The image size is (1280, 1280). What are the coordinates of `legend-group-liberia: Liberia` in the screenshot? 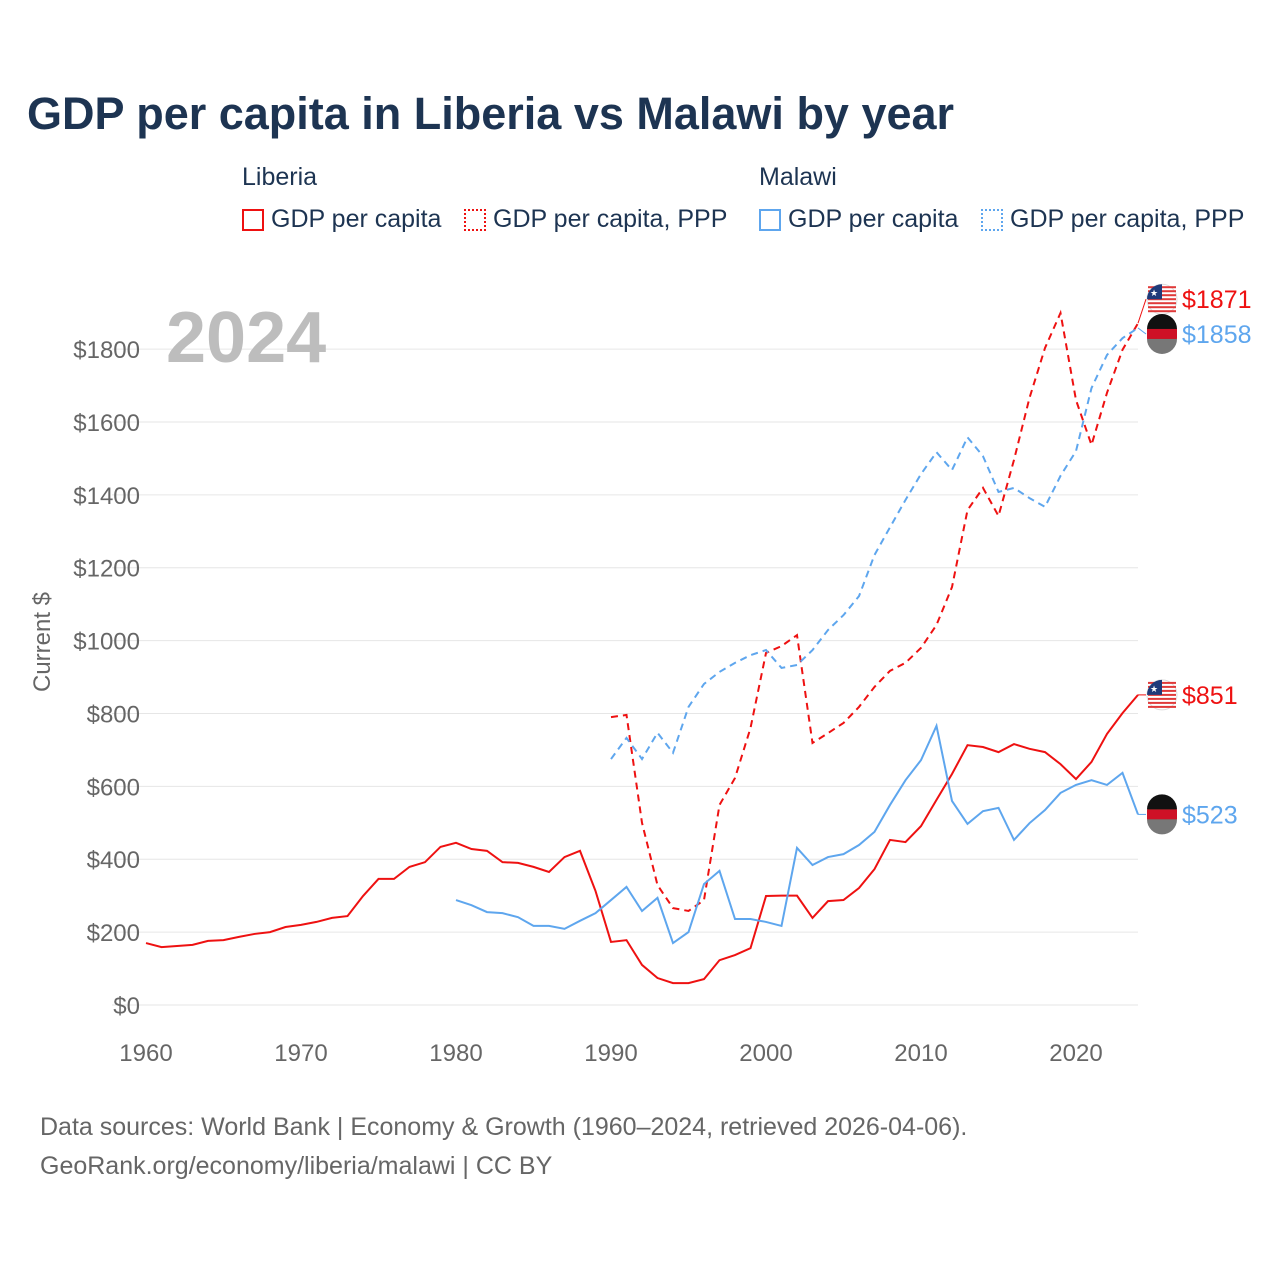 It's located at (280, 177).